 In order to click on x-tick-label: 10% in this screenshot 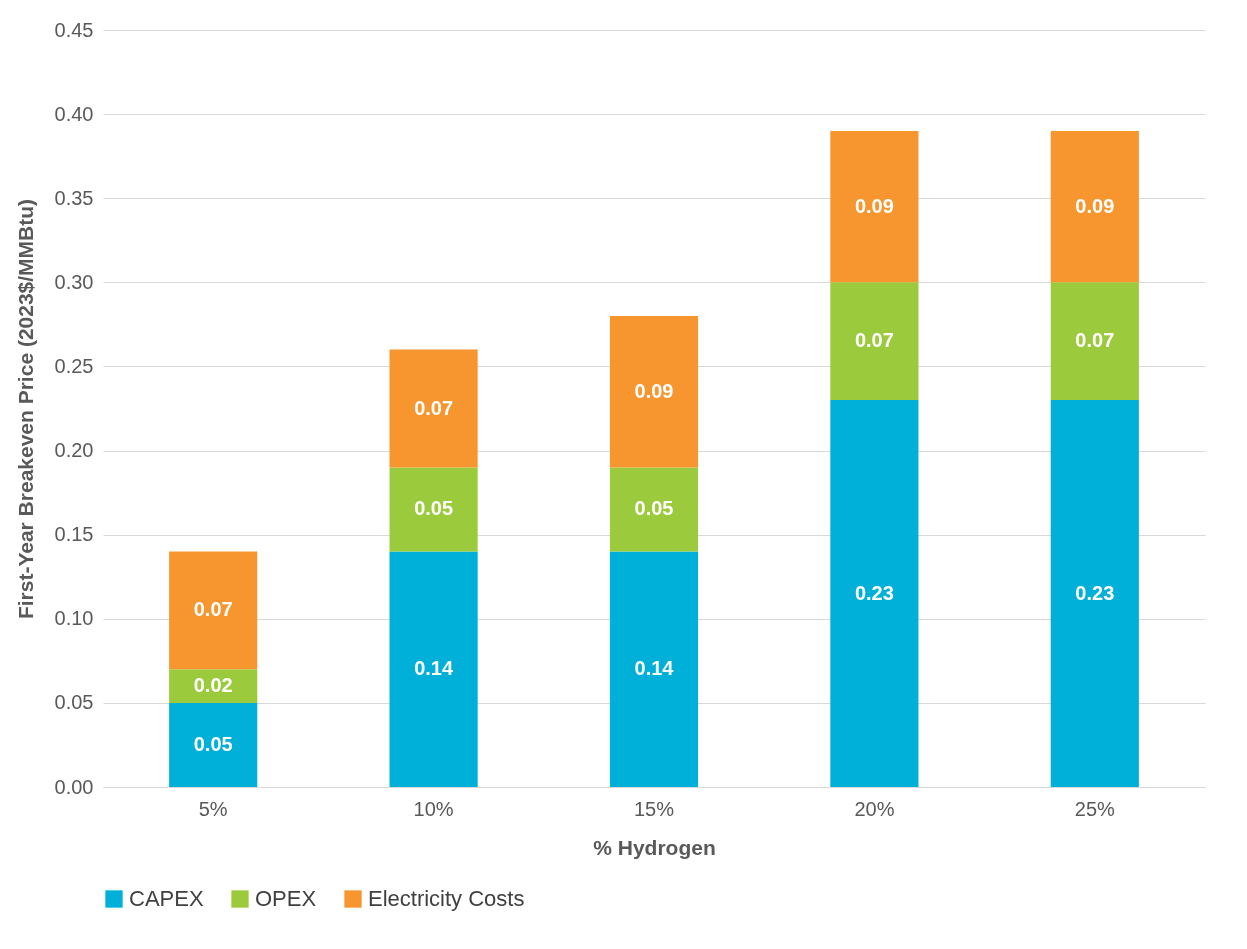, I will do `click(433, 808)`.